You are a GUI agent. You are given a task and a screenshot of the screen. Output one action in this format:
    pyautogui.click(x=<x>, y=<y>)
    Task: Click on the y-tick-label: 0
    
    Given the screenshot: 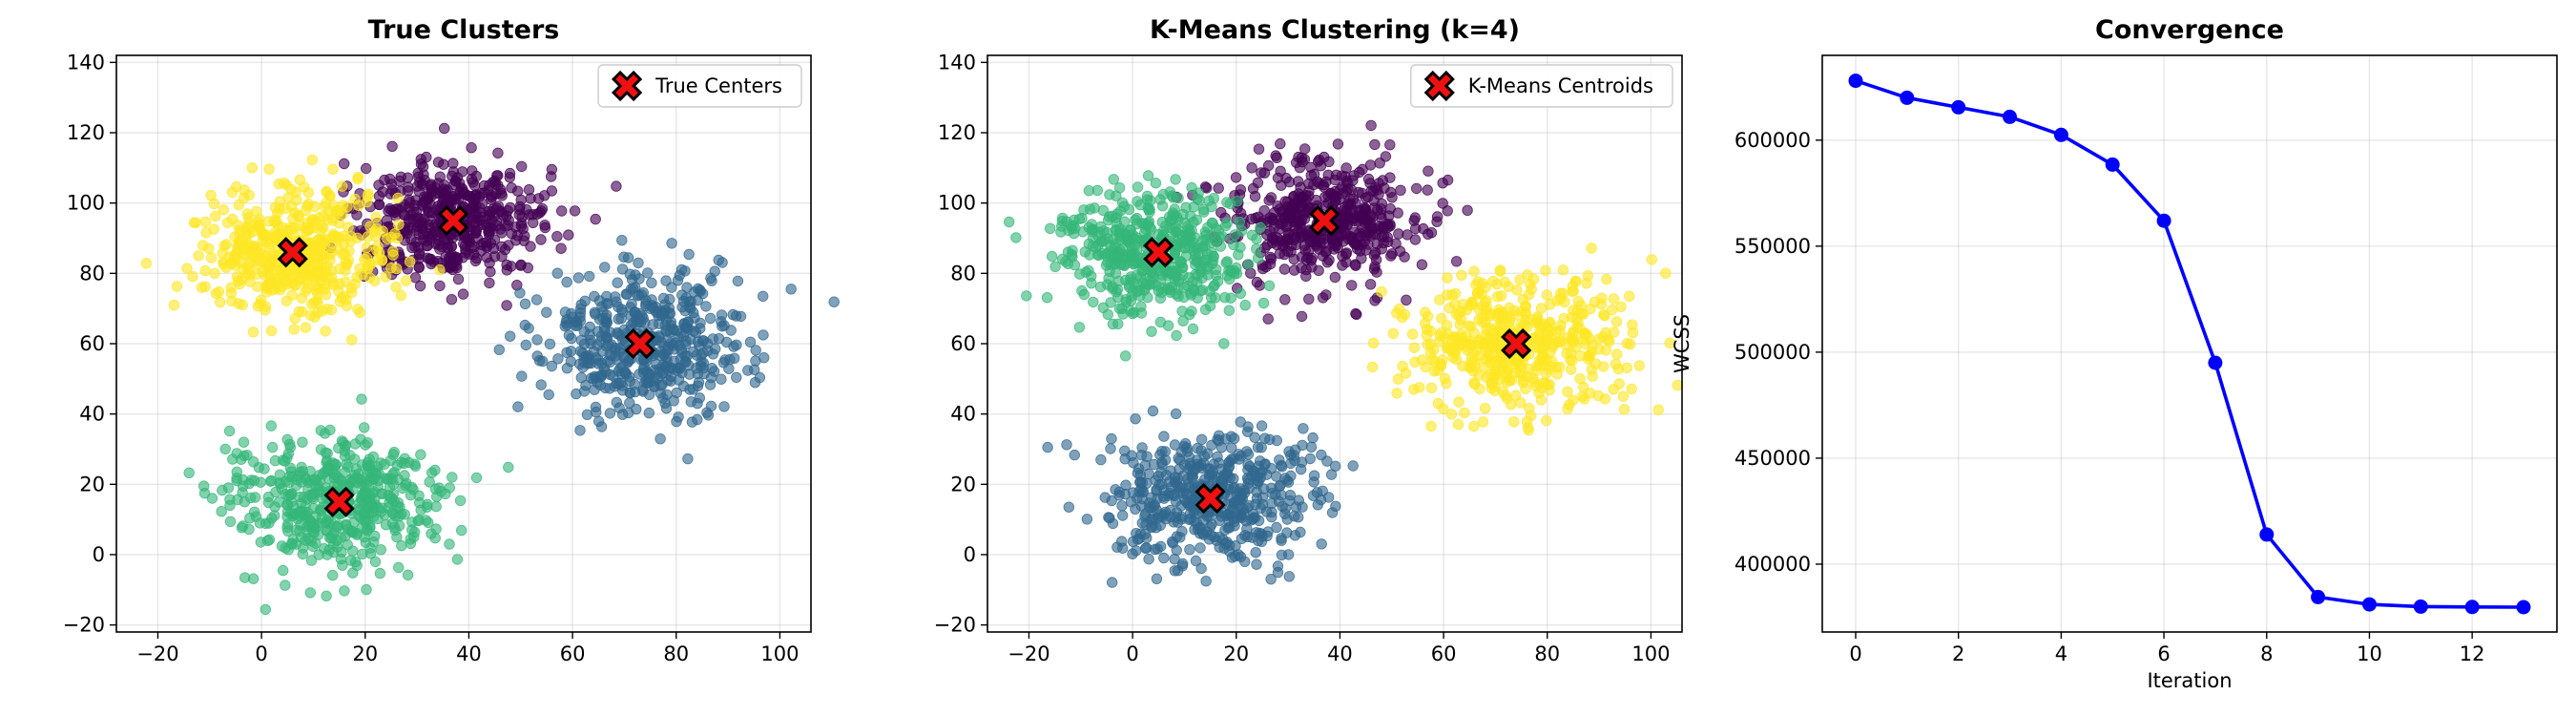 What is the action you would take?
    pyautogui.click(x=99, y=554)
    